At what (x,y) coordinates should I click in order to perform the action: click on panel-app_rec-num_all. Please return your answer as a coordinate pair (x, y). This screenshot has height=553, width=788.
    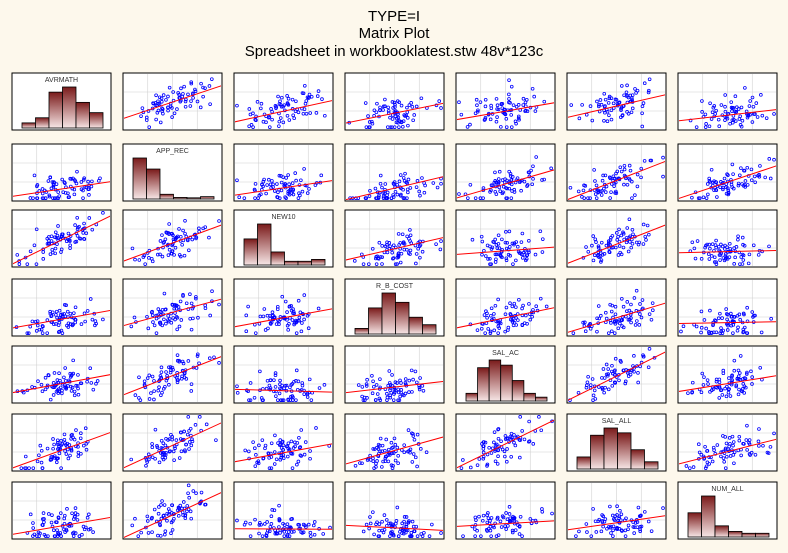
    Looking at the image, I should click on (727, 172).